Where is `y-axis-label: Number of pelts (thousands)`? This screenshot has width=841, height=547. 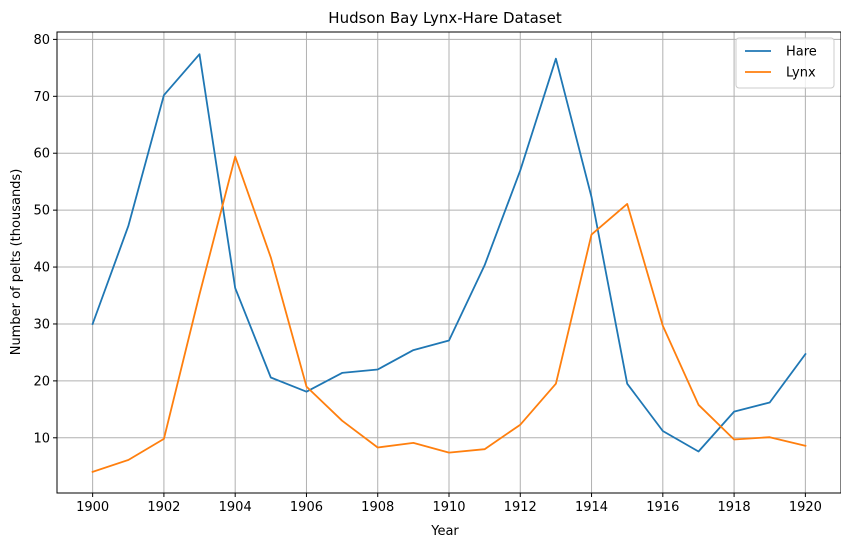
y-axis-label: Number of pelts (thousands) is located at coordinates (16, 262).